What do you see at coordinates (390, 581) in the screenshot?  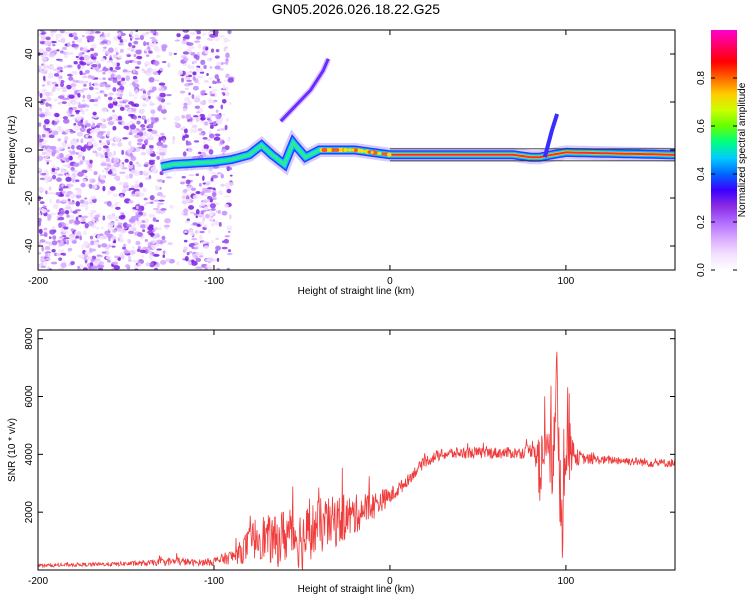 I see `x-tick-label: 0` at bounding box center [390, 581].